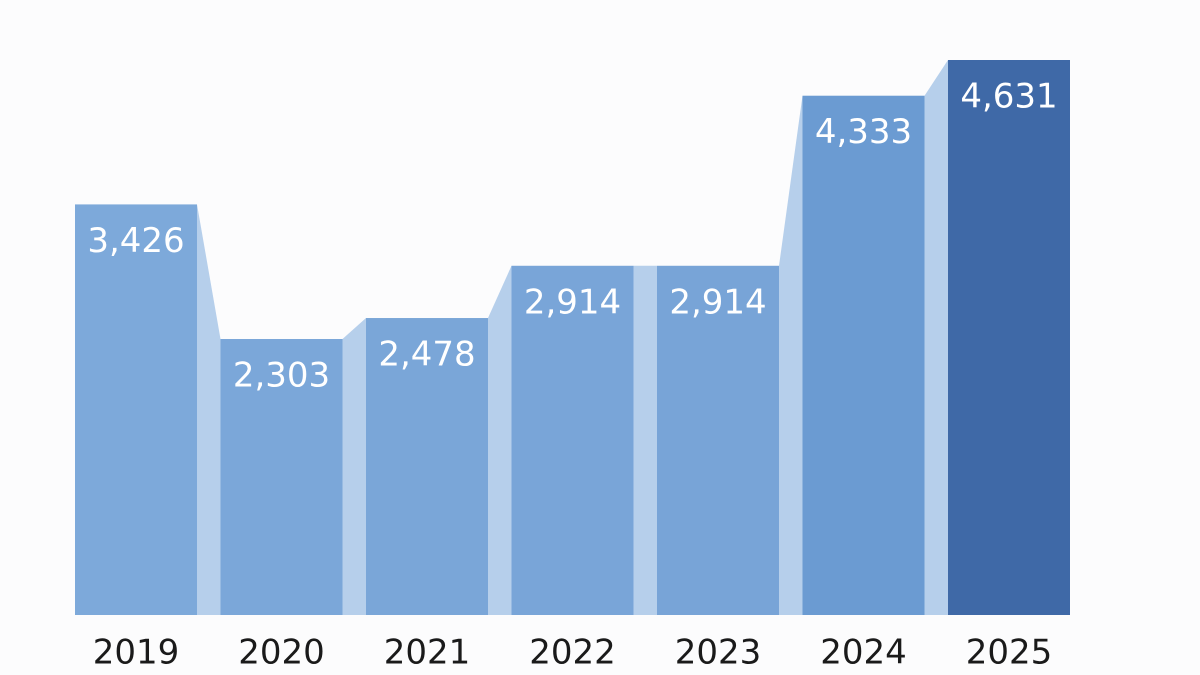  Describe the element at coordinates (281, 653) in the screenshot. I see `x-tick-label: 2020` at that location.